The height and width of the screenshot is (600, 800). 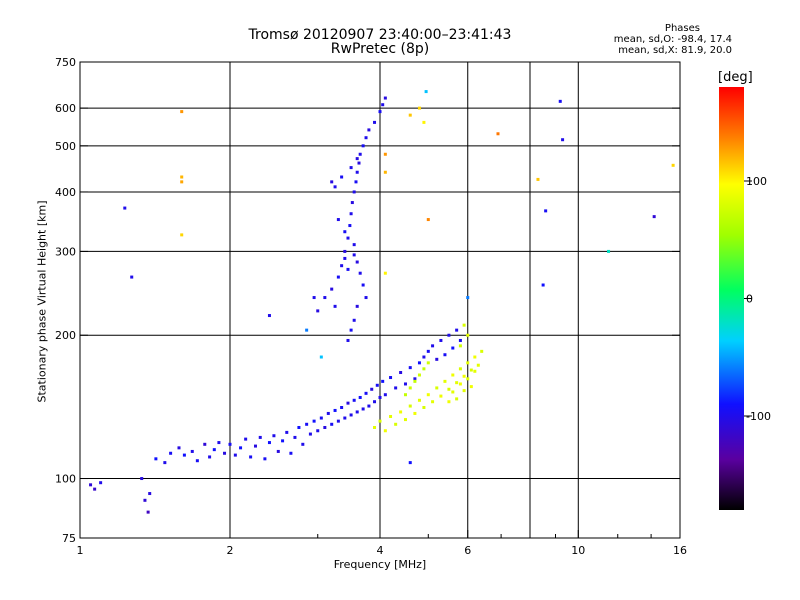 What do you see at coordinates (675, 50) in the screenshot?
I see `phase-stats-x: mean, sd,X: 81.9, 20.0` at bounding box center [675, 50].